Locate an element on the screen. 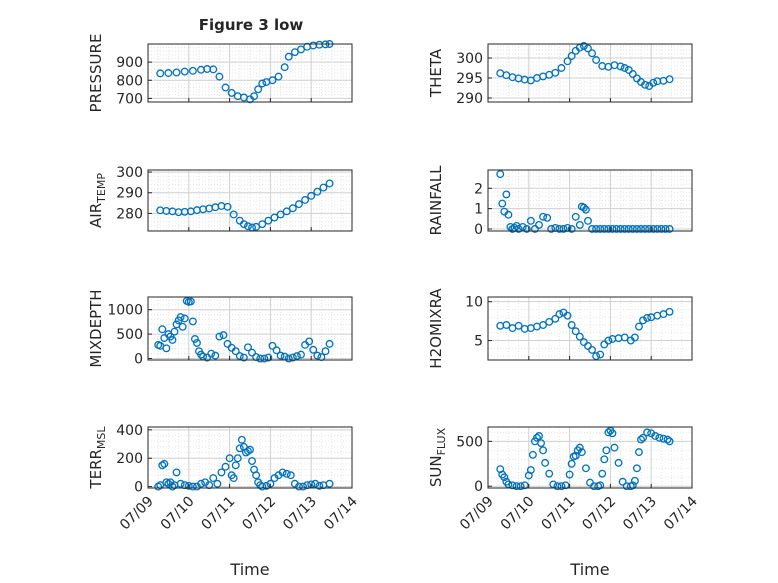  y-axis-label: PRESSURE is located at coordinates (96, 73).